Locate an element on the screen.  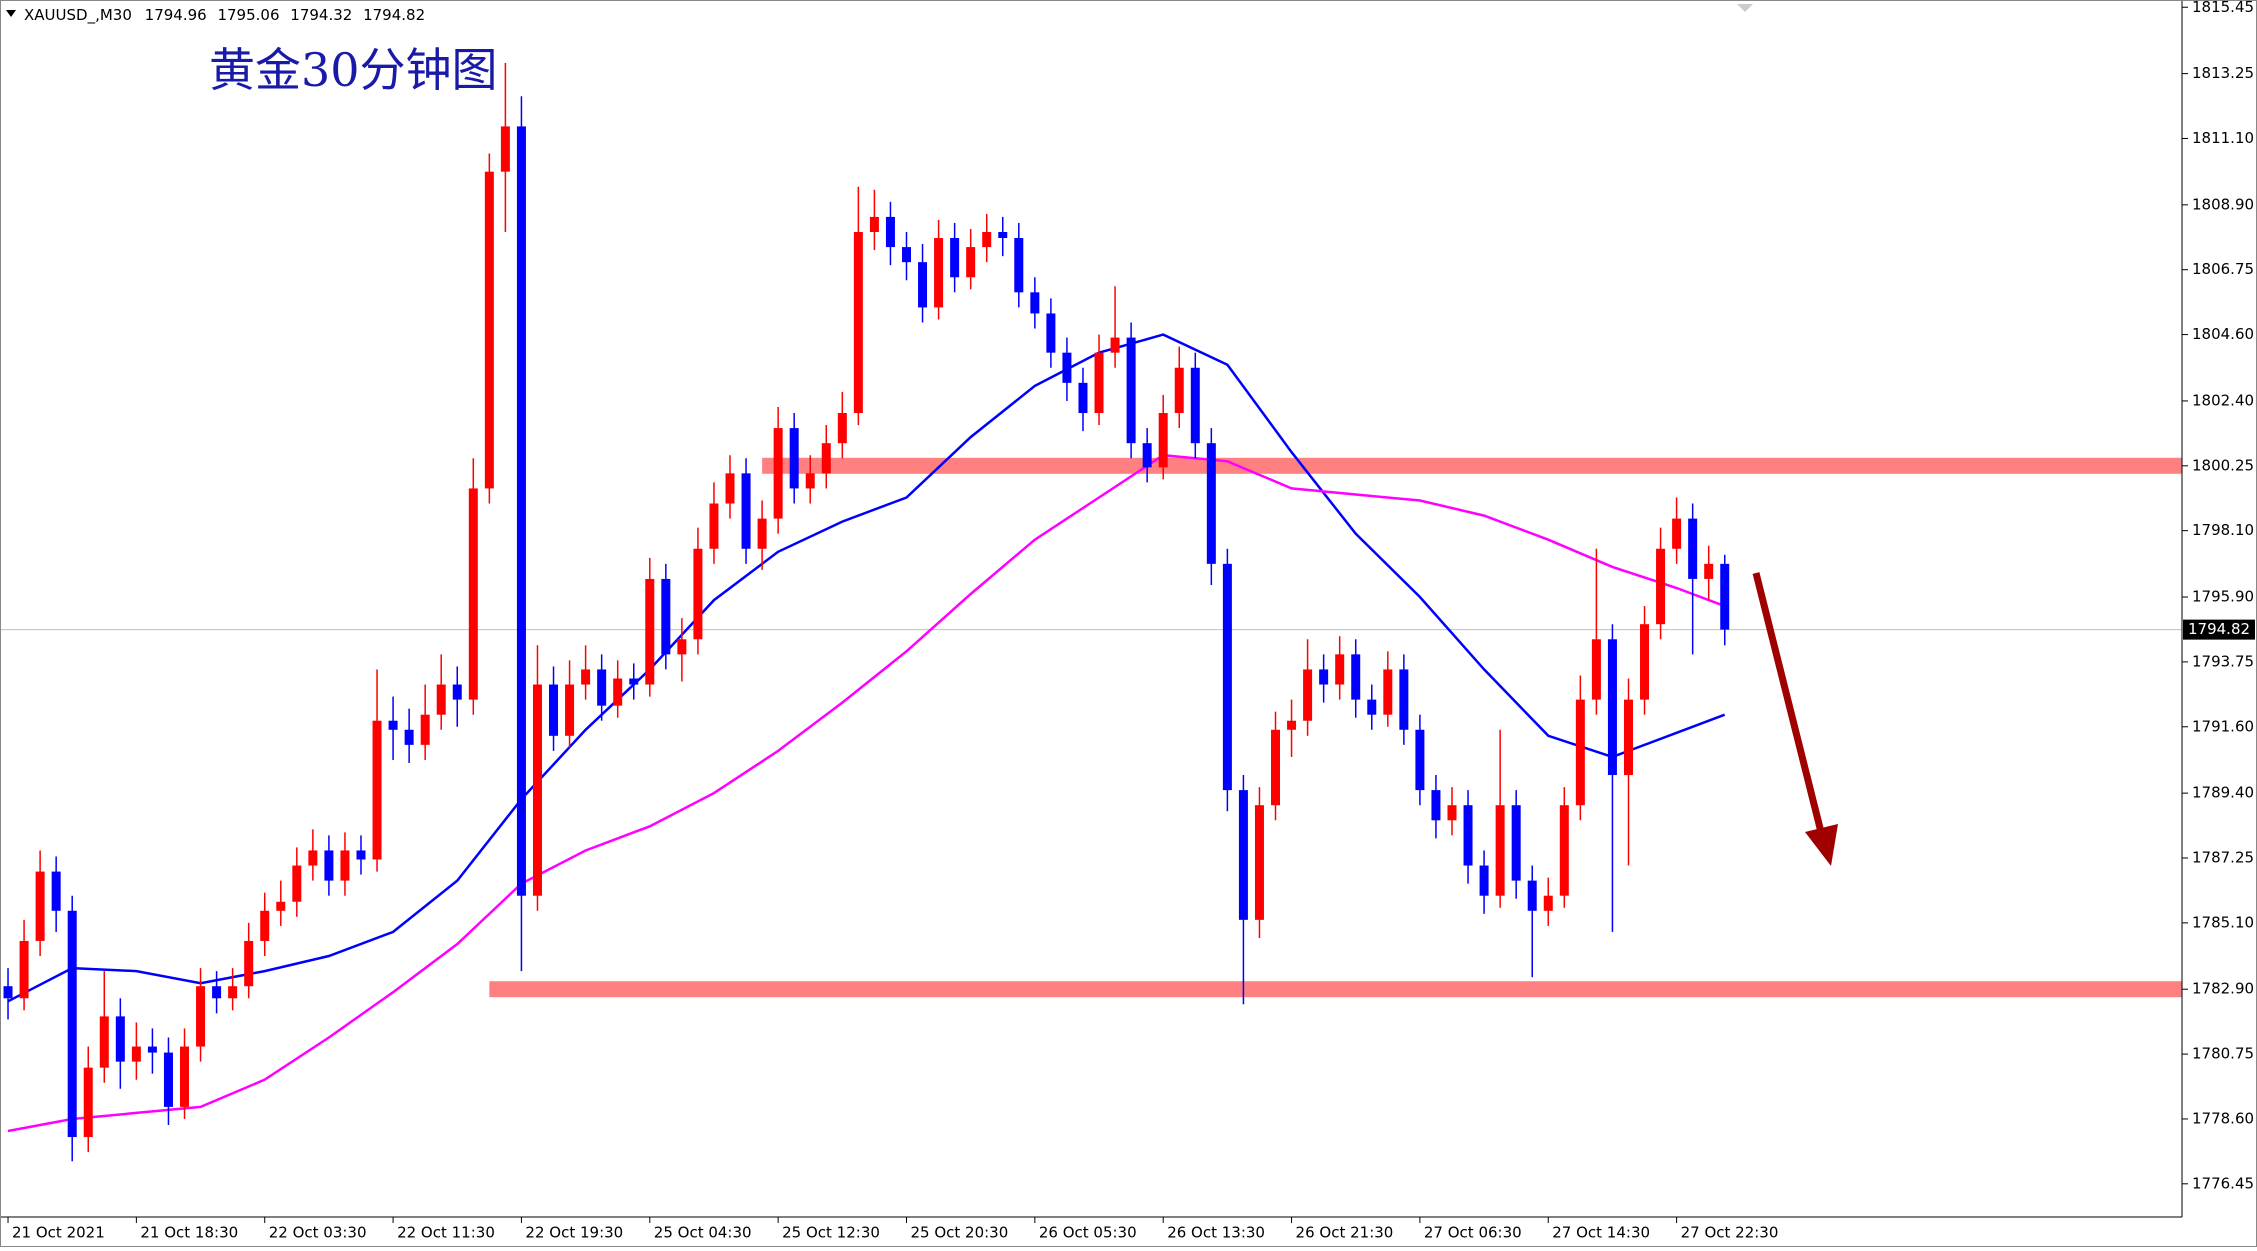
y-tick-label: 1789.40 is located at coordinates (2223, 793).